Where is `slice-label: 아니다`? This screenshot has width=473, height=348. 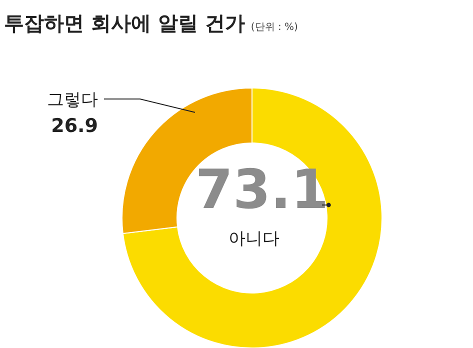 slice-label: 아니다 is located at coordinates (254, 239).